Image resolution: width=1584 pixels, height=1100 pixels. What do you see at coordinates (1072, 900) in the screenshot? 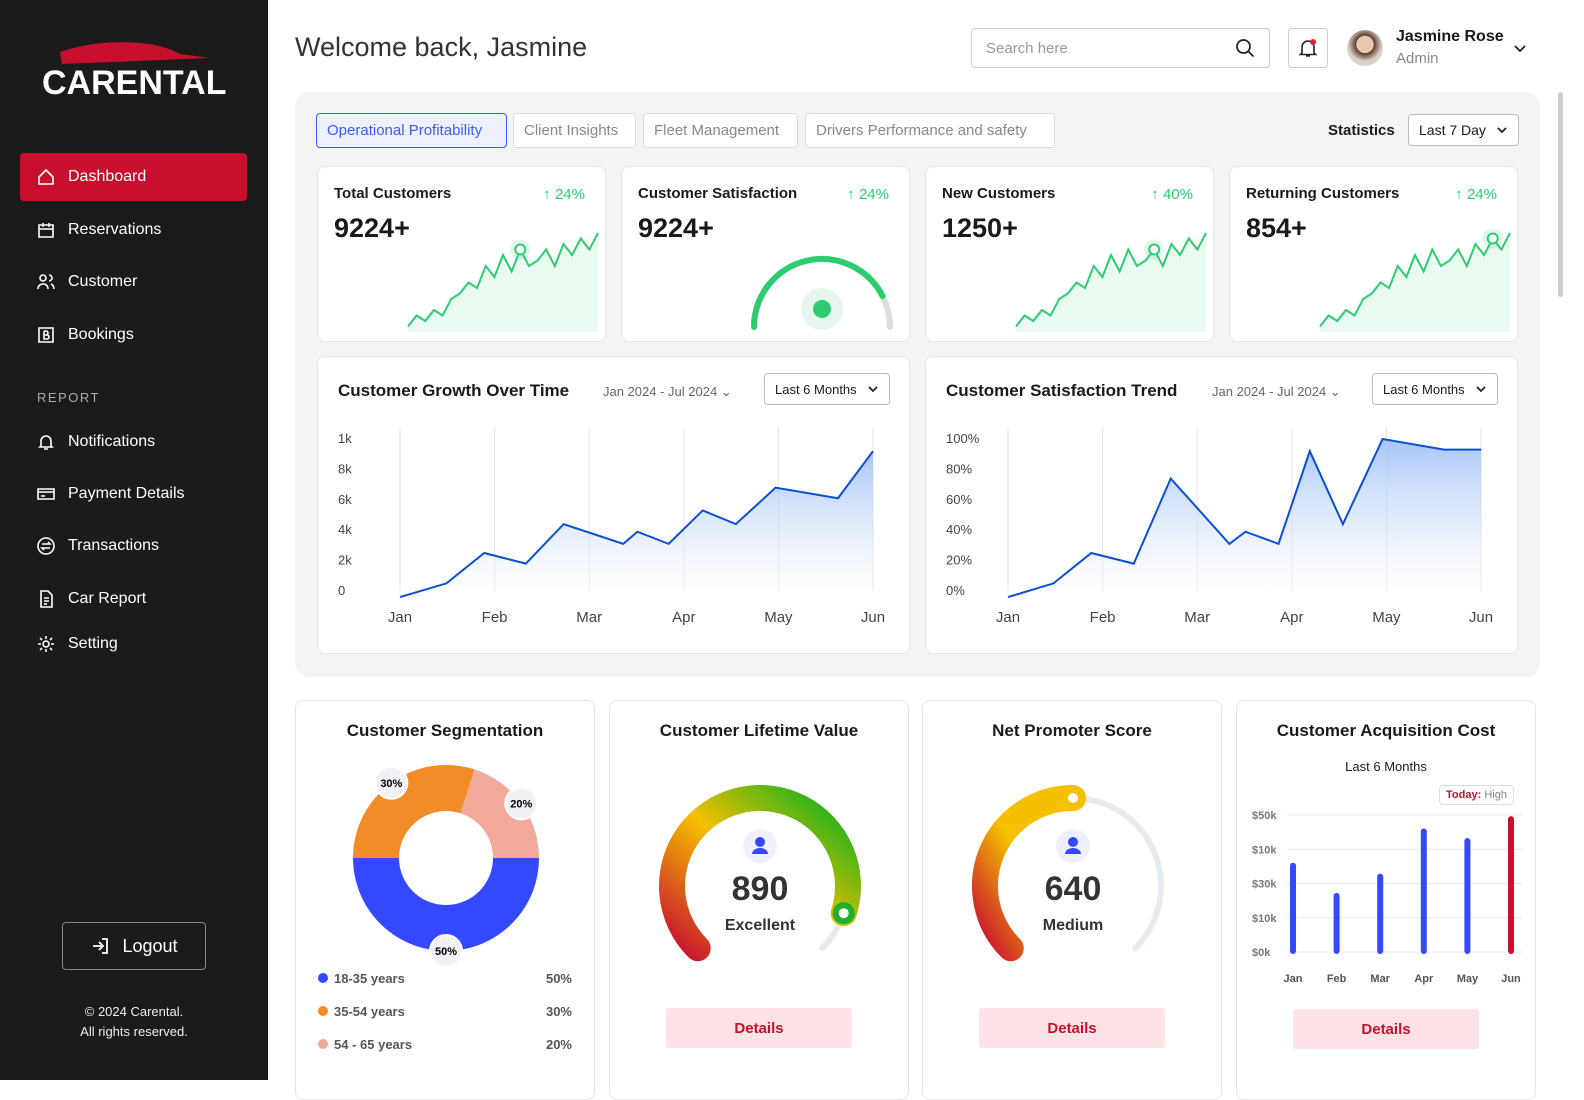
I see `nps-card: Net Promoter Score 640 Medium Details` at bounding box center [1072, 900].